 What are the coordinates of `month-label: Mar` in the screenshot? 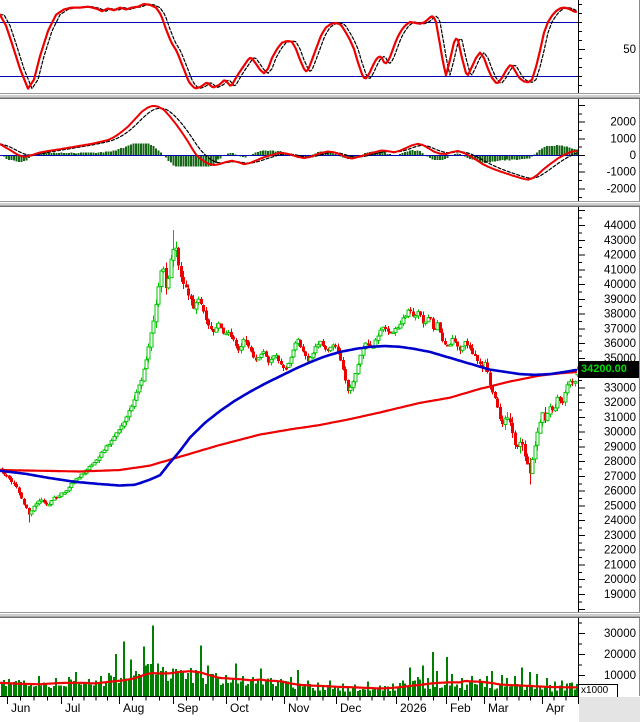 It's located at (498, 708).